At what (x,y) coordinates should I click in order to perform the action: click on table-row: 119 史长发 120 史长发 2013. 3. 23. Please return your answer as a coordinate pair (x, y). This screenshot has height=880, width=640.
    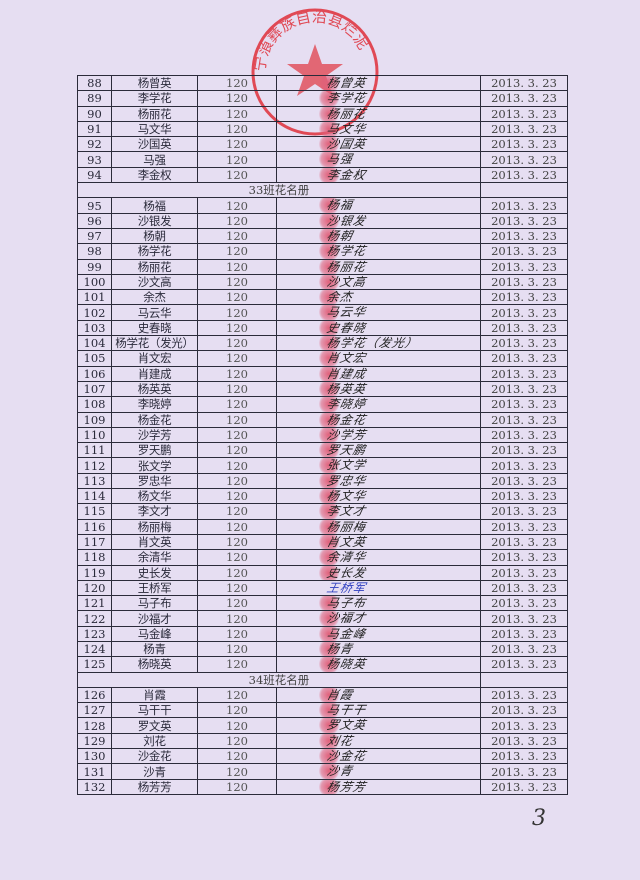
    Looking at the image, I should click on (322, 572).